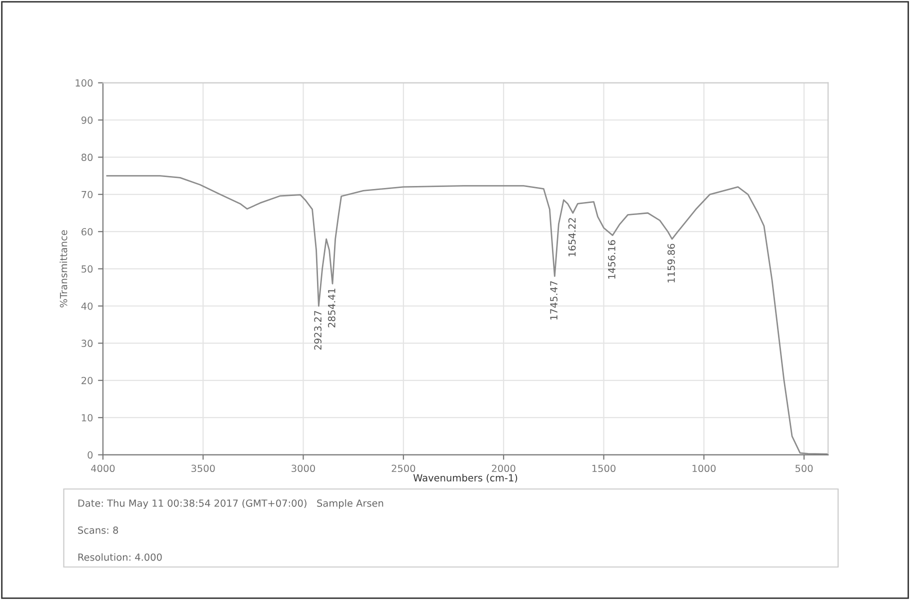  What do you see at coordinates (572, 237) in the screenshot?
I see `annotation: 1654.22` at bounding box center [572, 237].